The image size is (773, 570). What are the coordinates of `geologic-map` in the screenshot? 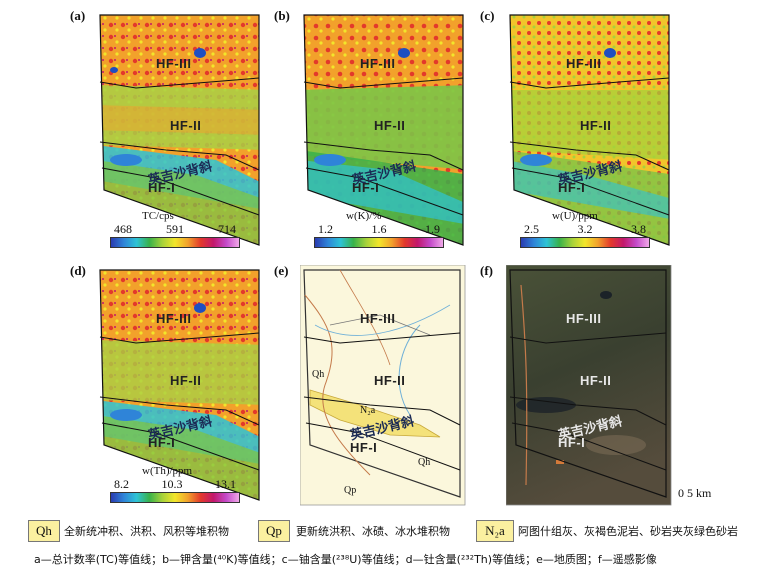 It's located at (383, 385).